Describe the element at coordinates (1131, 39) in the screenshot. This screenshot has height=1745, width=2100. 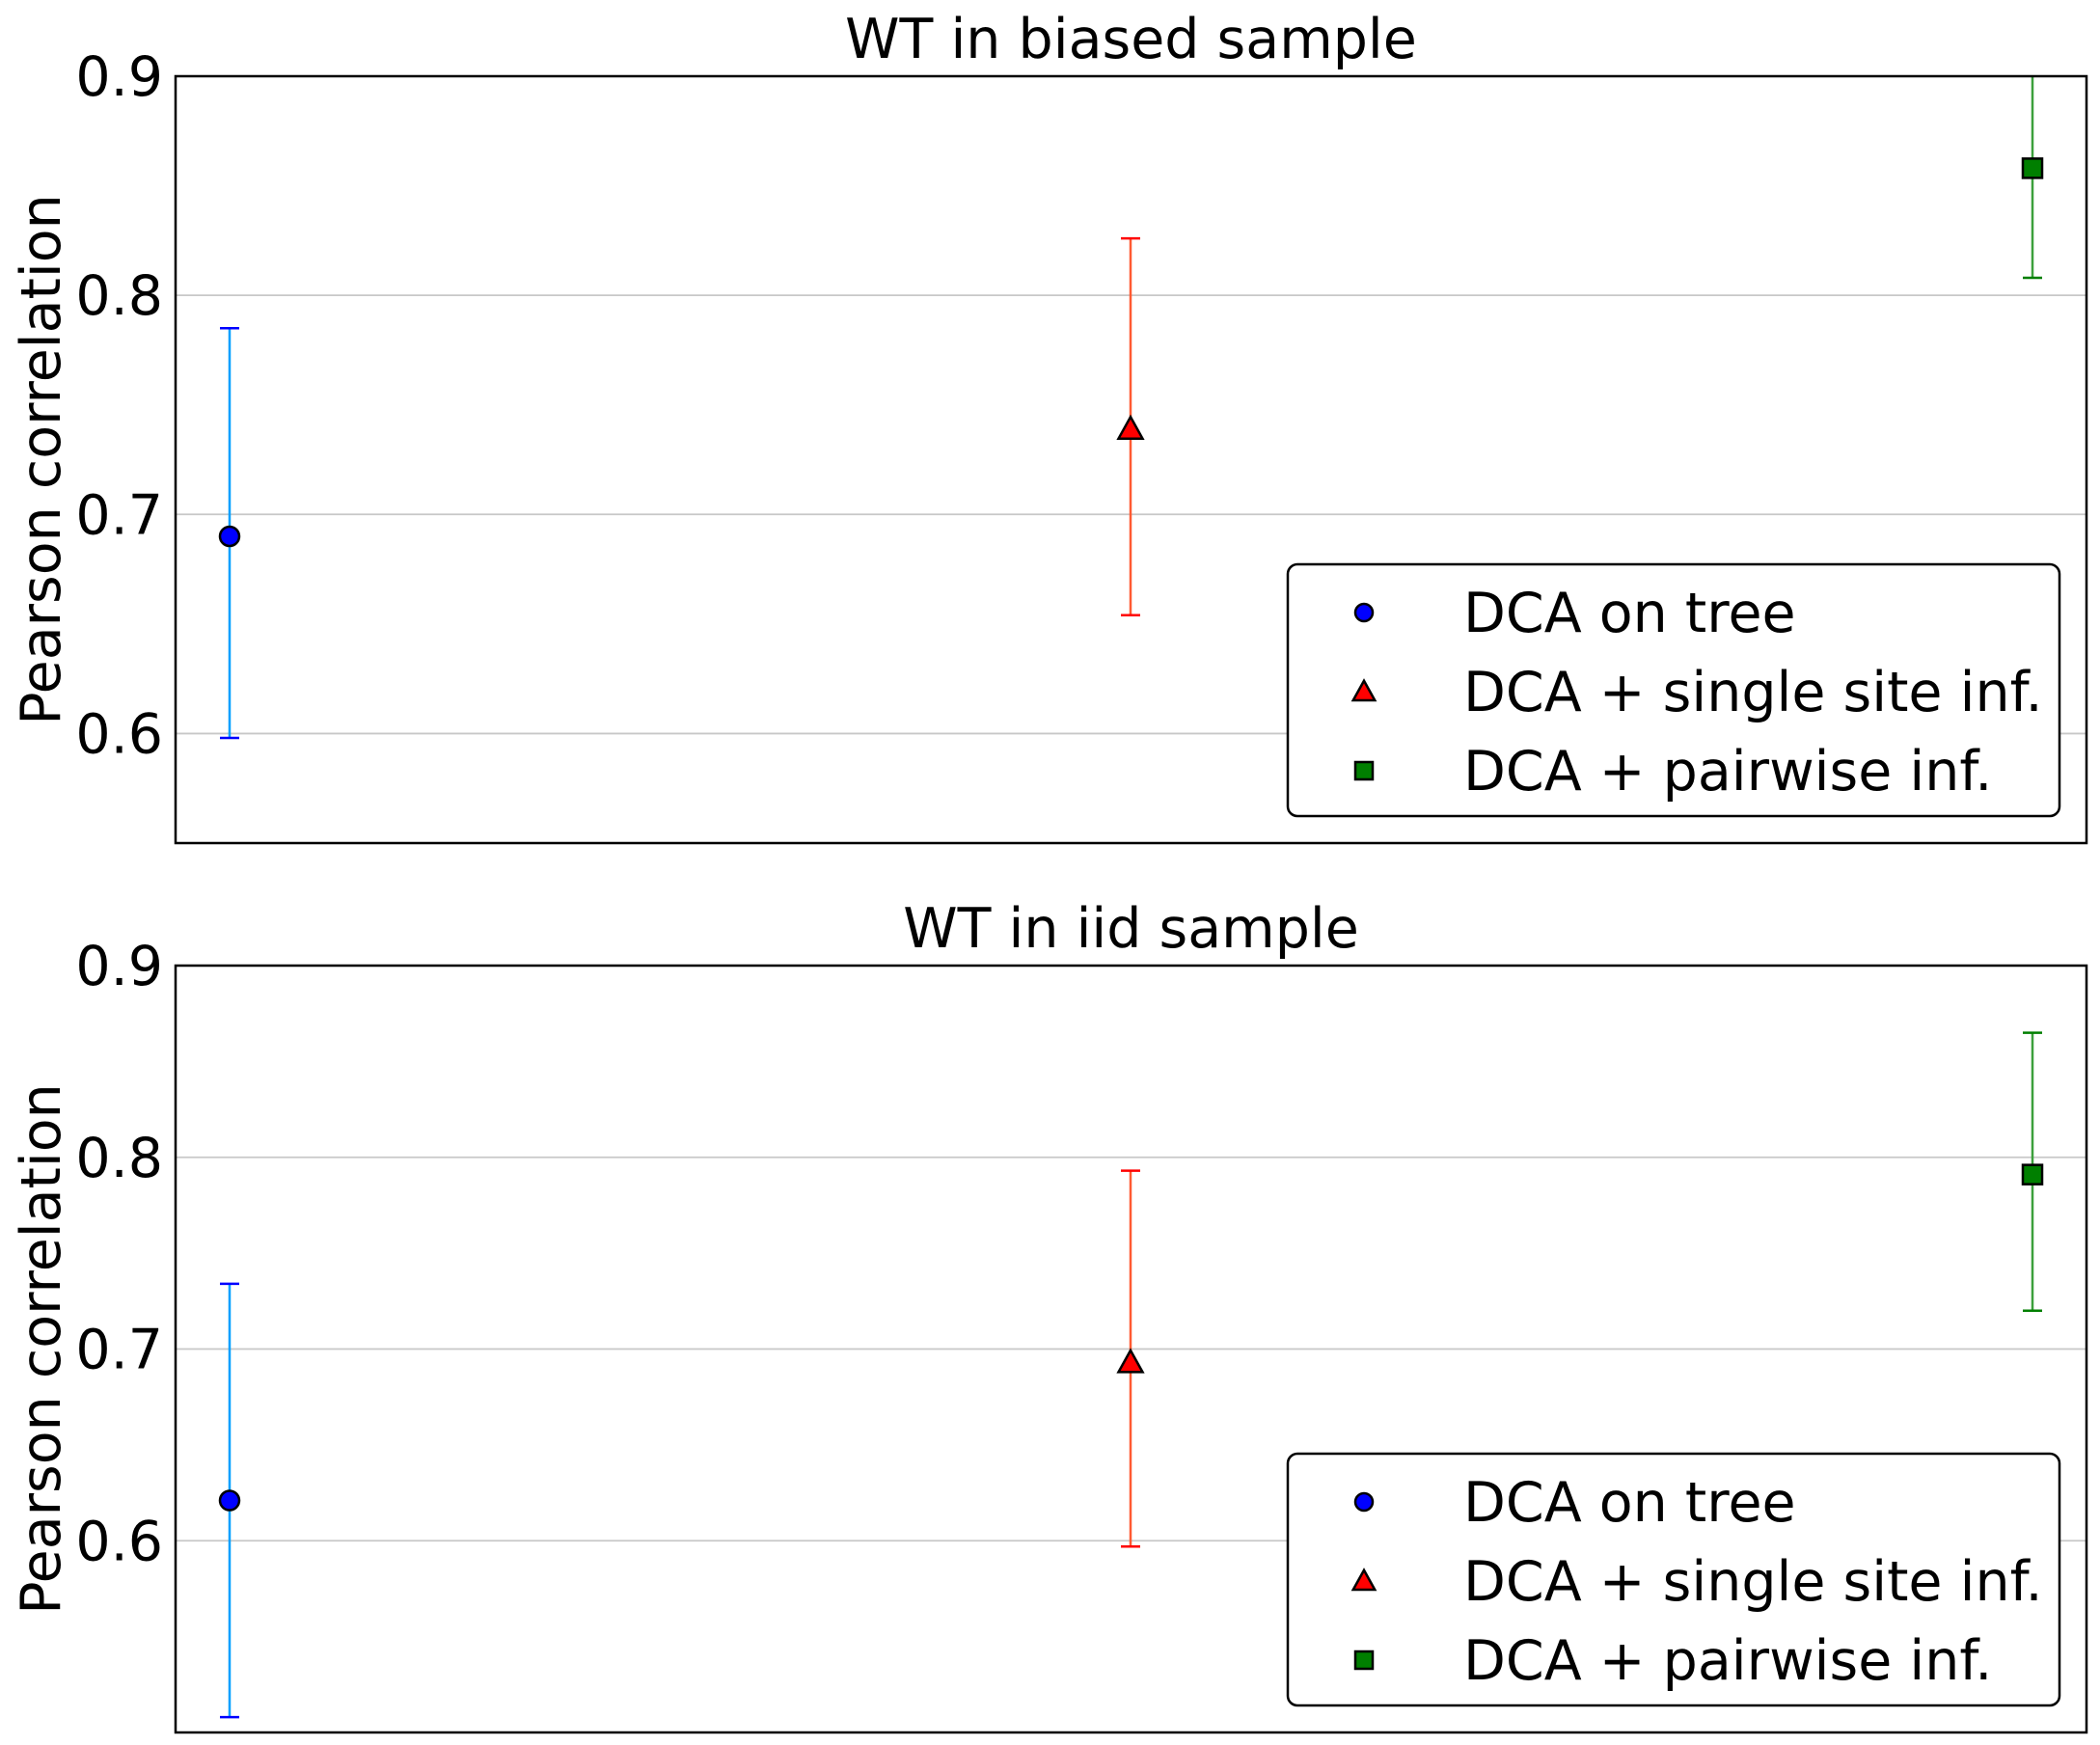
I see `chart-title: WT in biased sample` at that location.